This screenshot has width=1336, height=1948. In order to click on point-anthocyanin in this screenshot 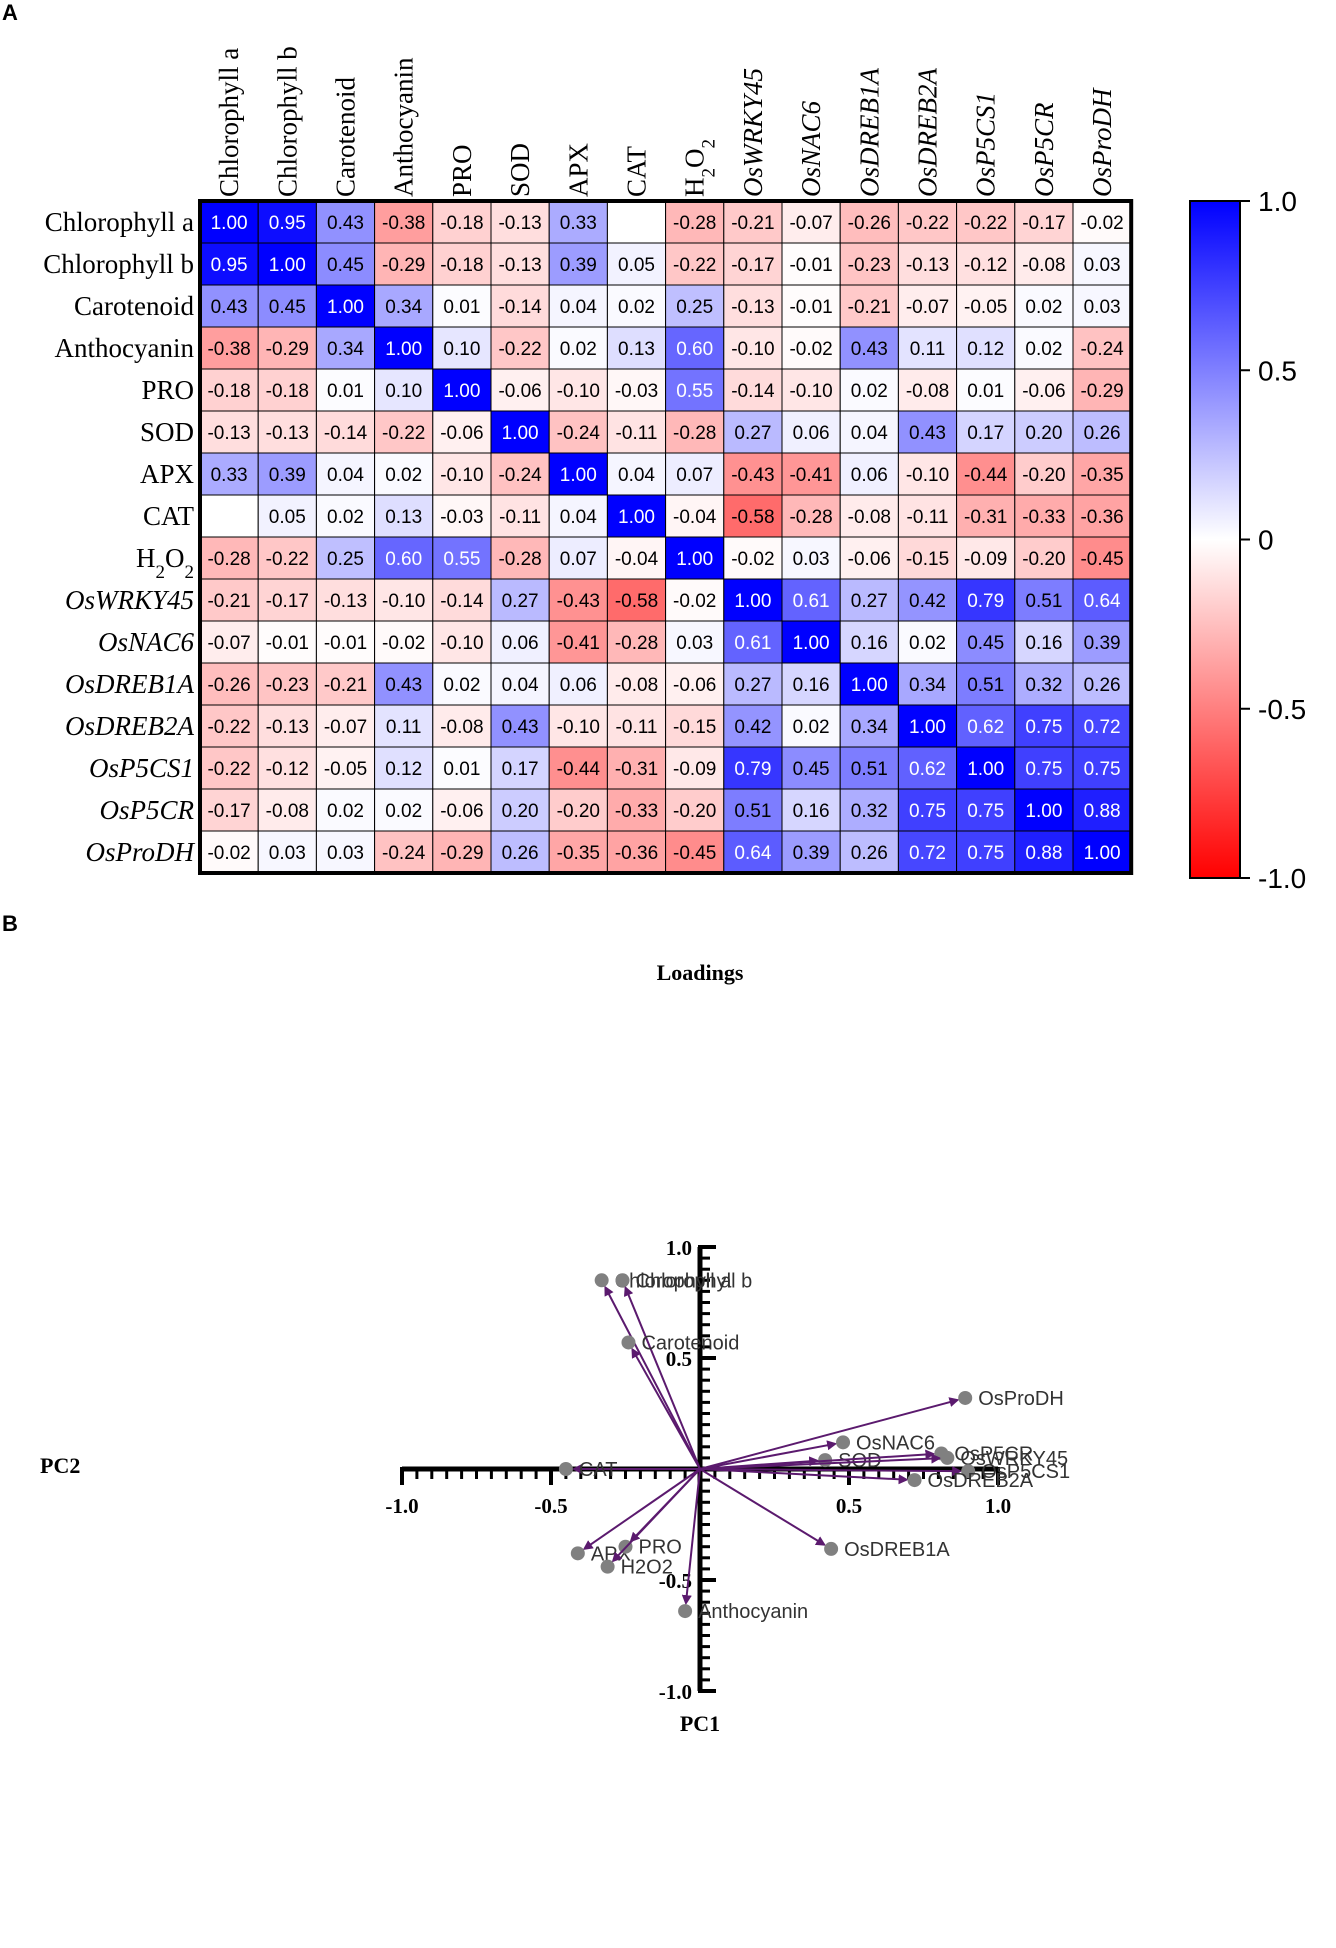, I will do `click(685, 1611)`.